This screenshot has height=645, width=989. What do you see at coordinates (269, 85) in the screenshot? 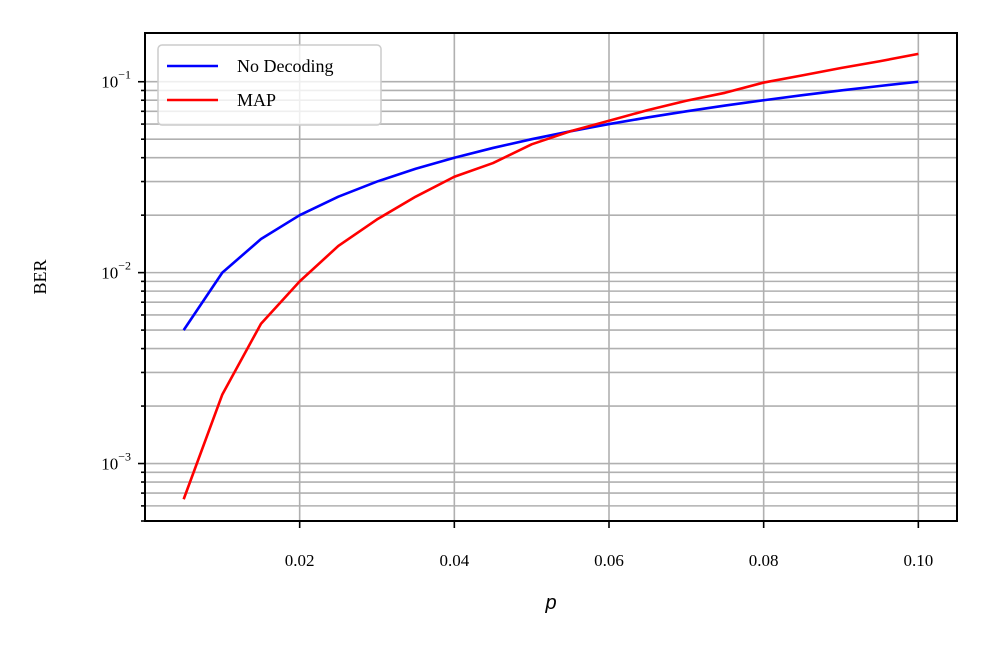
I see `legend: No Decoding MAP` at bounding box center [269, 85].